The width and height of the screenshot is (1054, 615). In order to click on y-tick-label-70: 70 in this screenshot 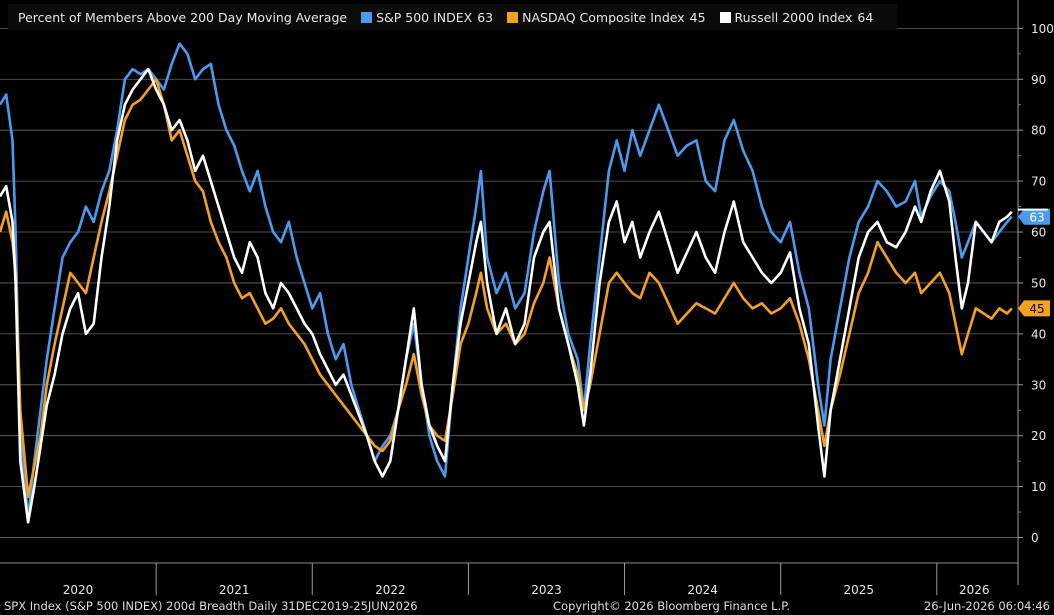, I will do `click(1038, 182)`.